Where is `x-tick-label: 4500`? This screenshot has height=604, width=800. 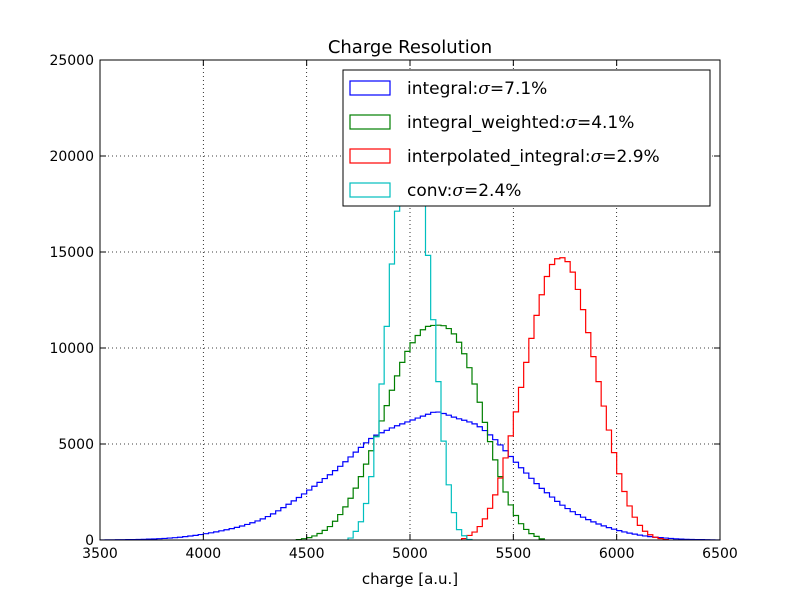 x-tick-label: 4500 is located at coordinates (307, 554).